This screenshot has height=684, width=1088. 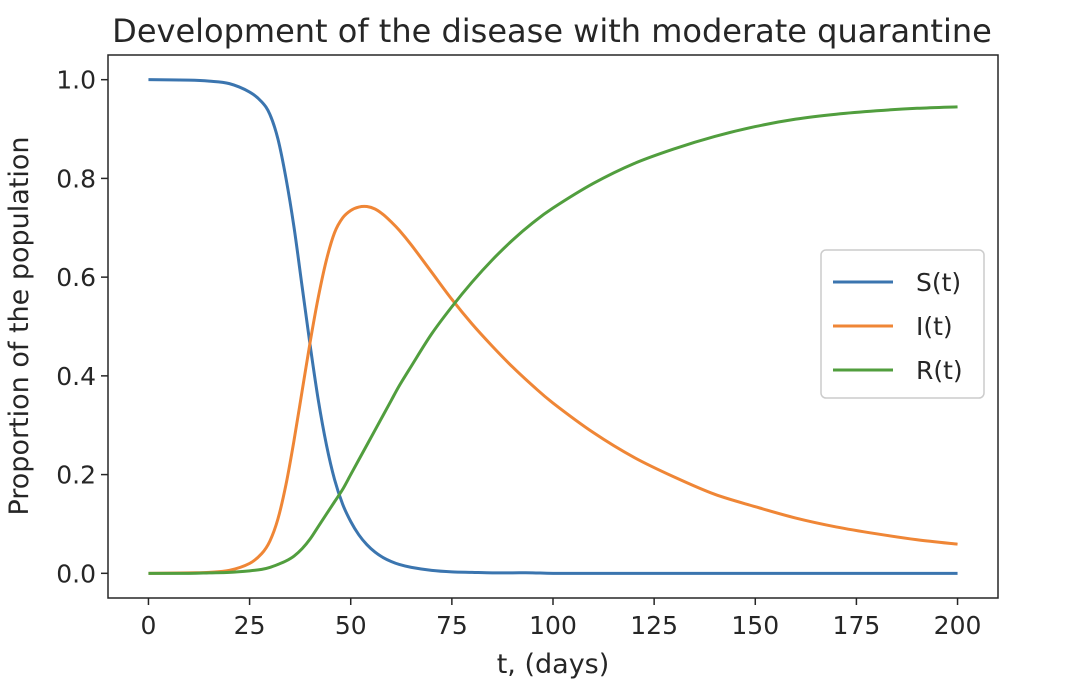 I want to click on legend: S(t) I(t) R(t), so click(x=902, y=324).